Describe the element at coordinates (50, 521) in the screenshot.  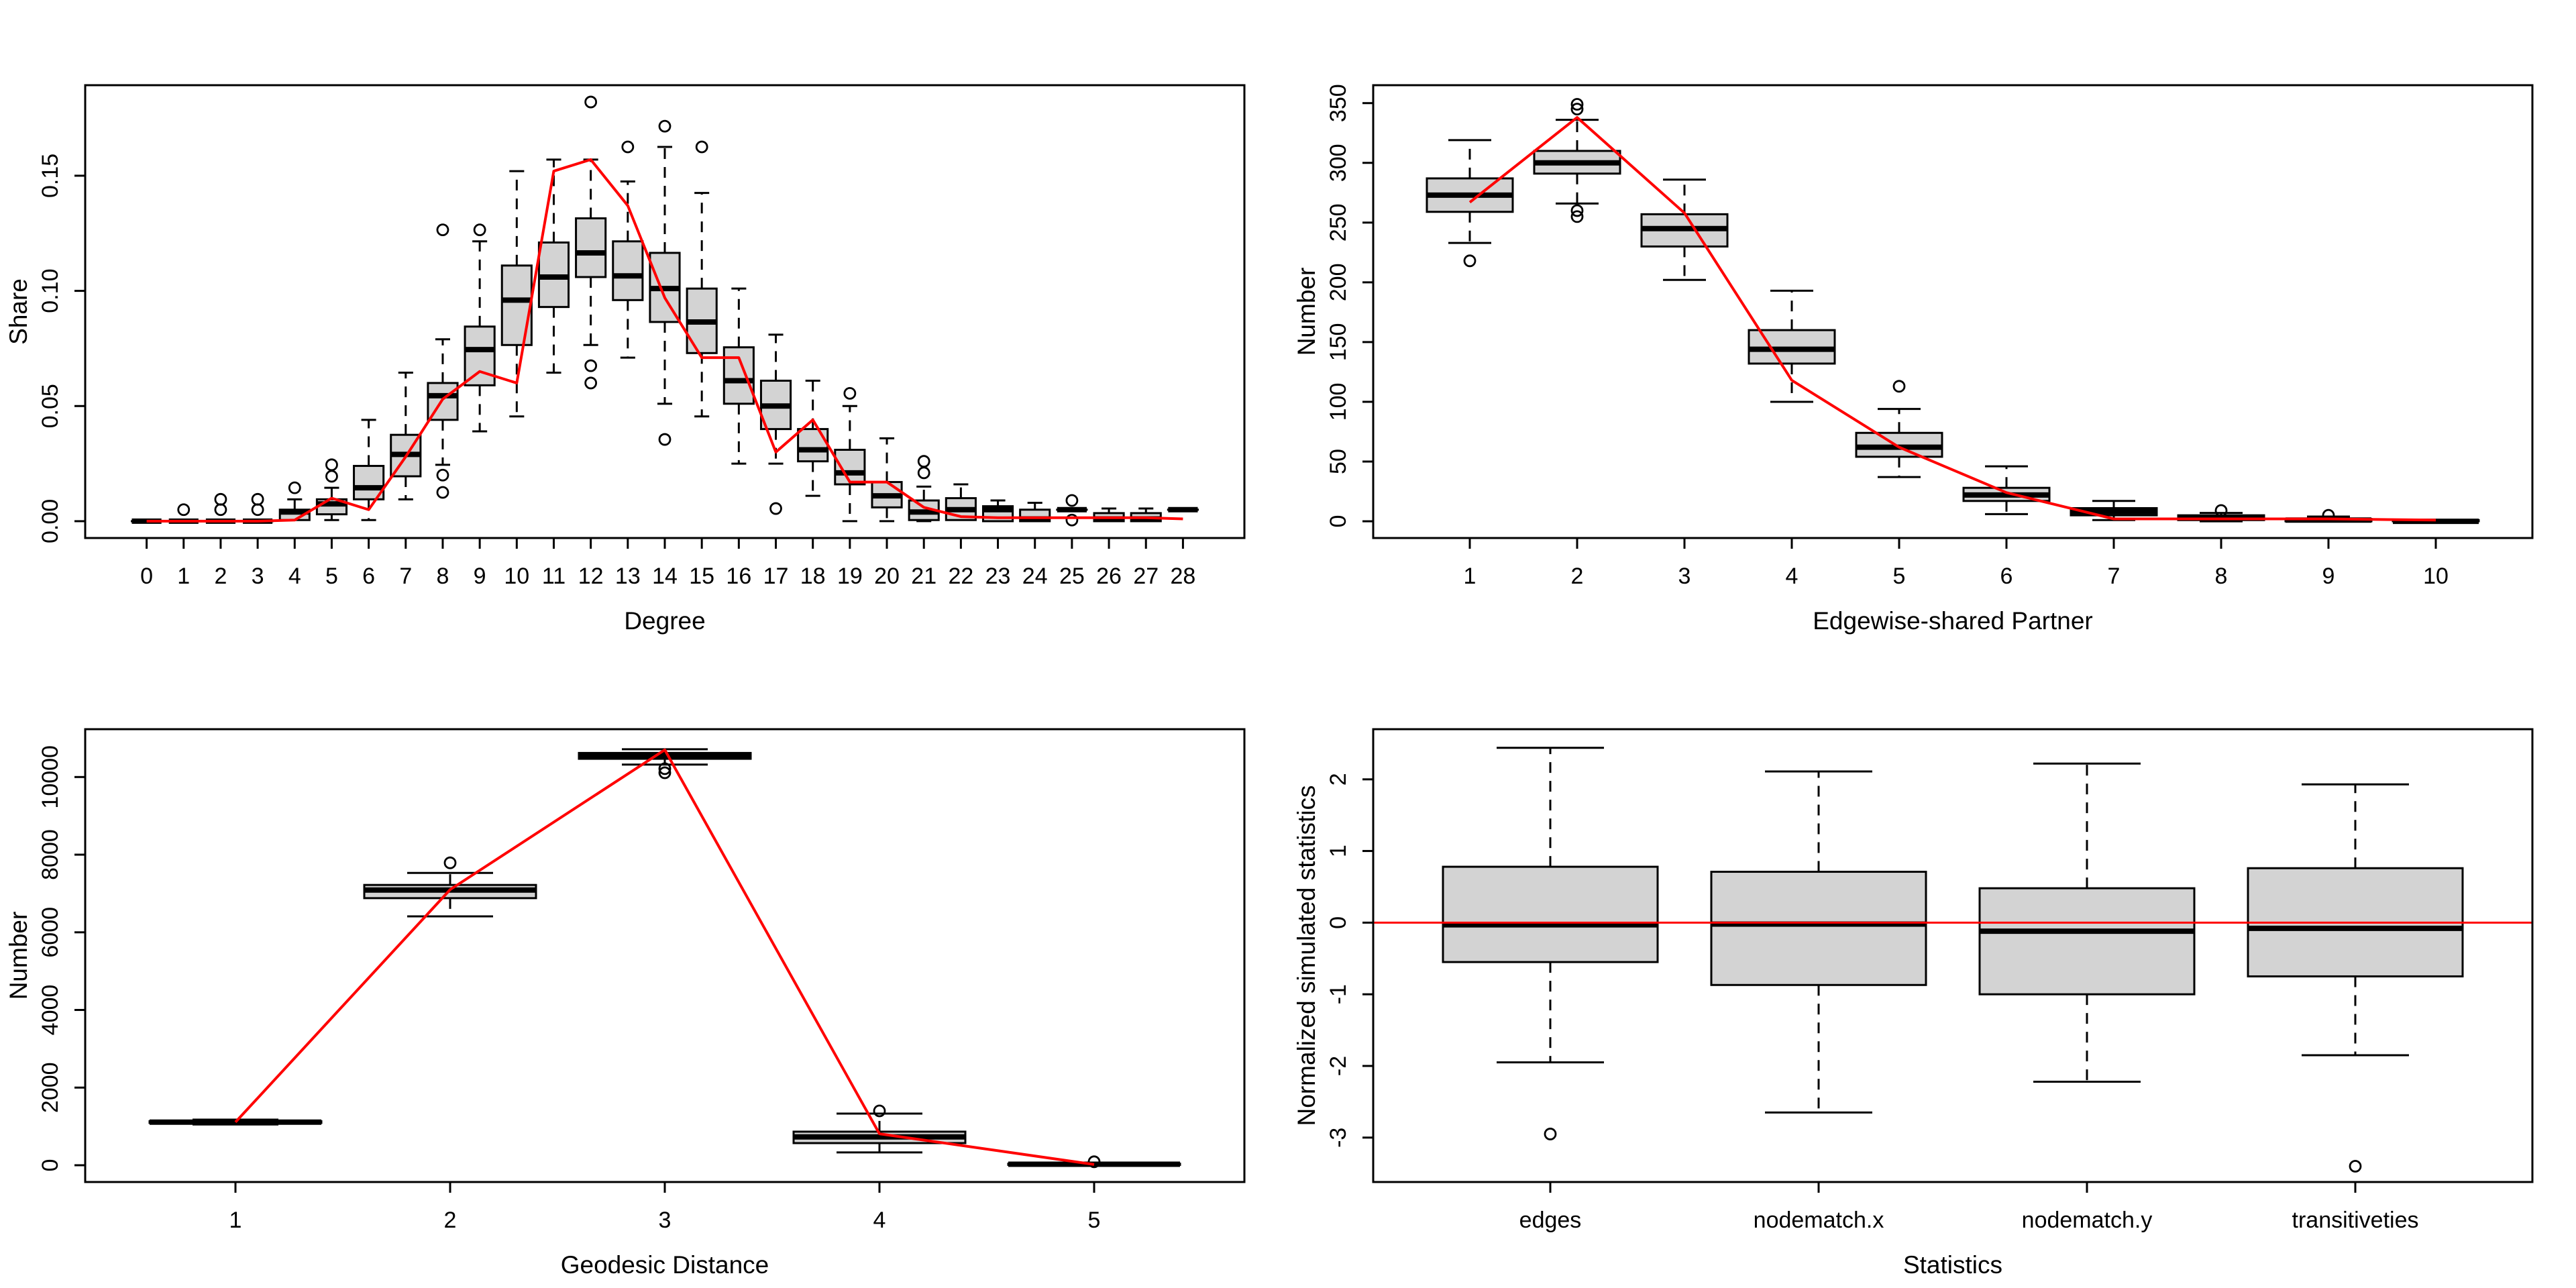
I see `y-tick-label: 0.00` at that location.